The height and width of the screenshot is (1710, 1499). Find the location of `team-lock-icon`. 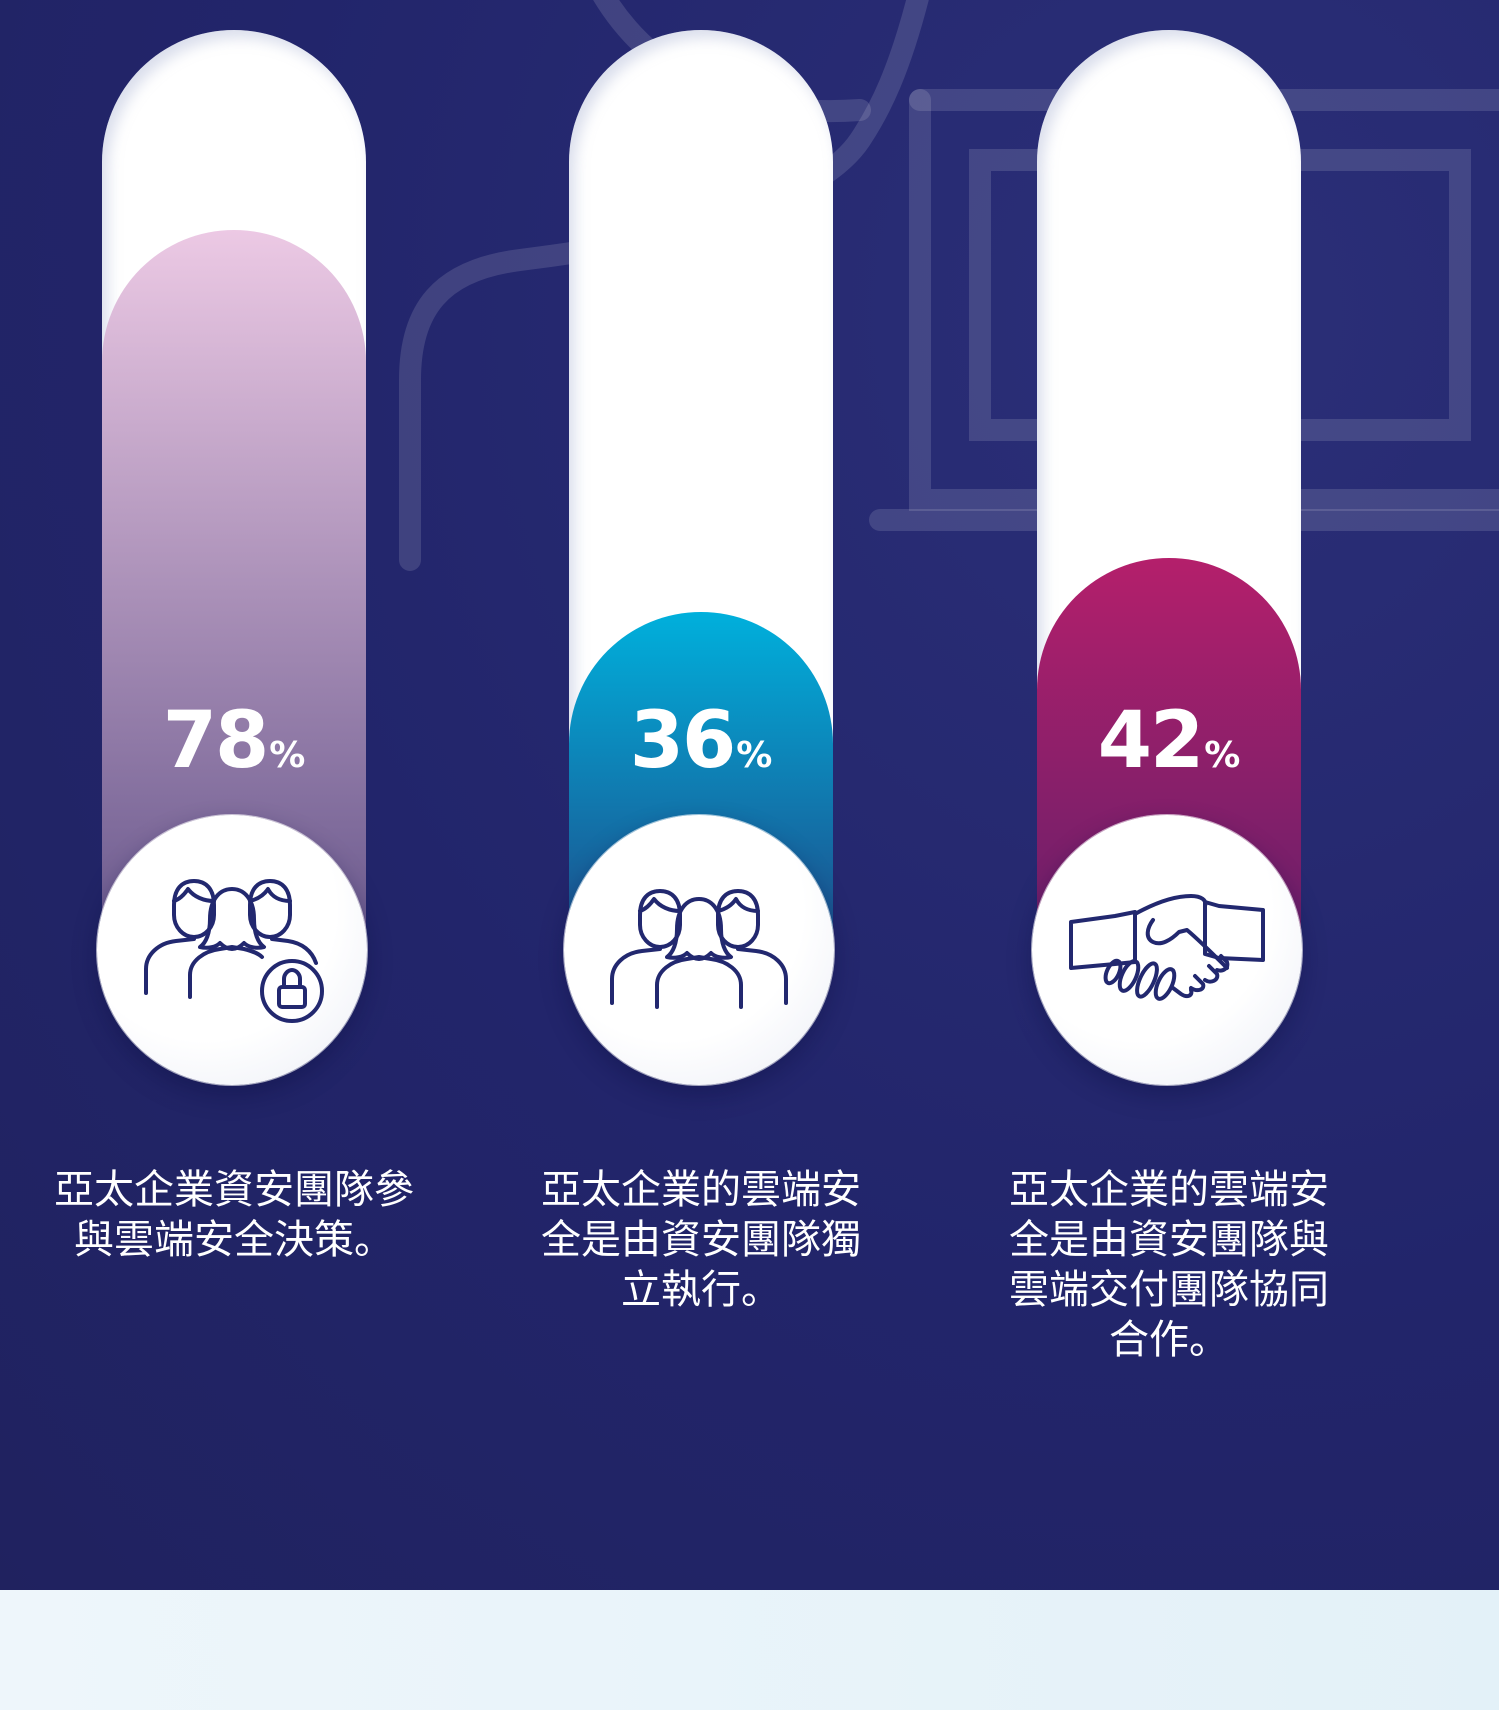

team-lock-icon is located at coordinates (234, 951).